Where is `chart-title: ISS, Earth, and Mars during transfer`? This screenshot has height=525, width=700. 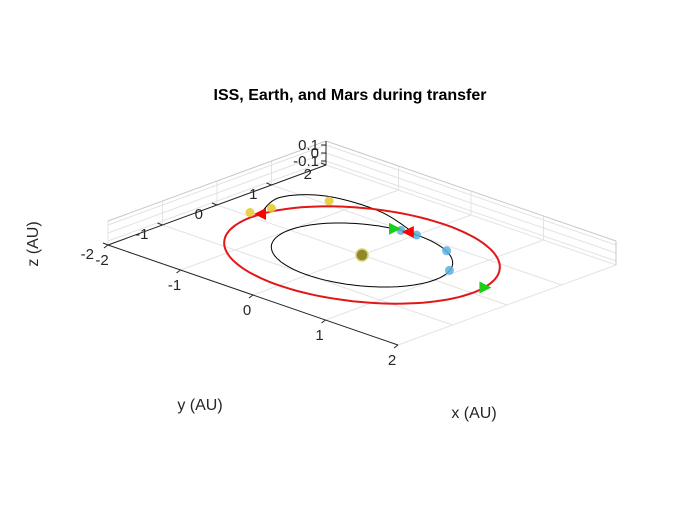 chart-title: ISS, Earth, and Mars during transfer is located at coordinates (350, 95).